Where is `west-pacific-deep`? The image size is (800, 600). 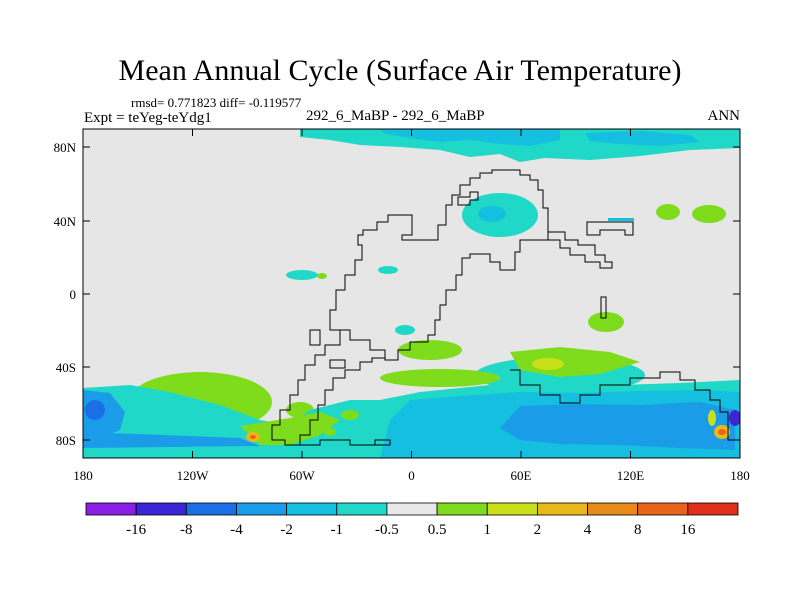 west-pacific-deep is located at coordinates (95, 410).